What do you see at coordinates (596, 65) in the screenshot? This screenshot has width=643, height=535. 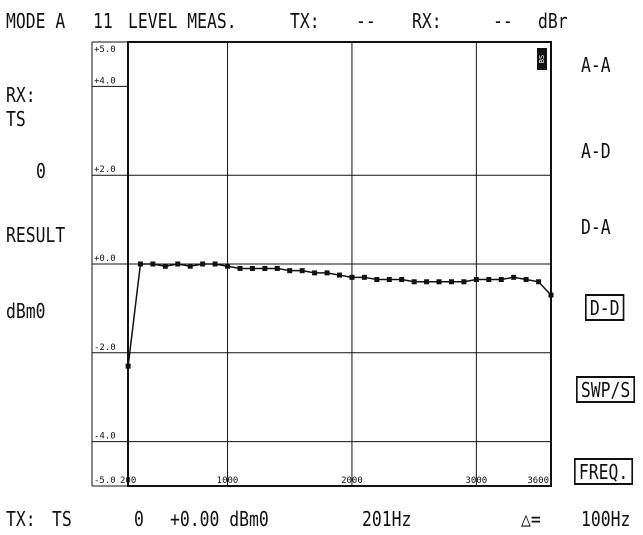 I see `softkey-a-a: A-A` at bounding box center [596, 65].